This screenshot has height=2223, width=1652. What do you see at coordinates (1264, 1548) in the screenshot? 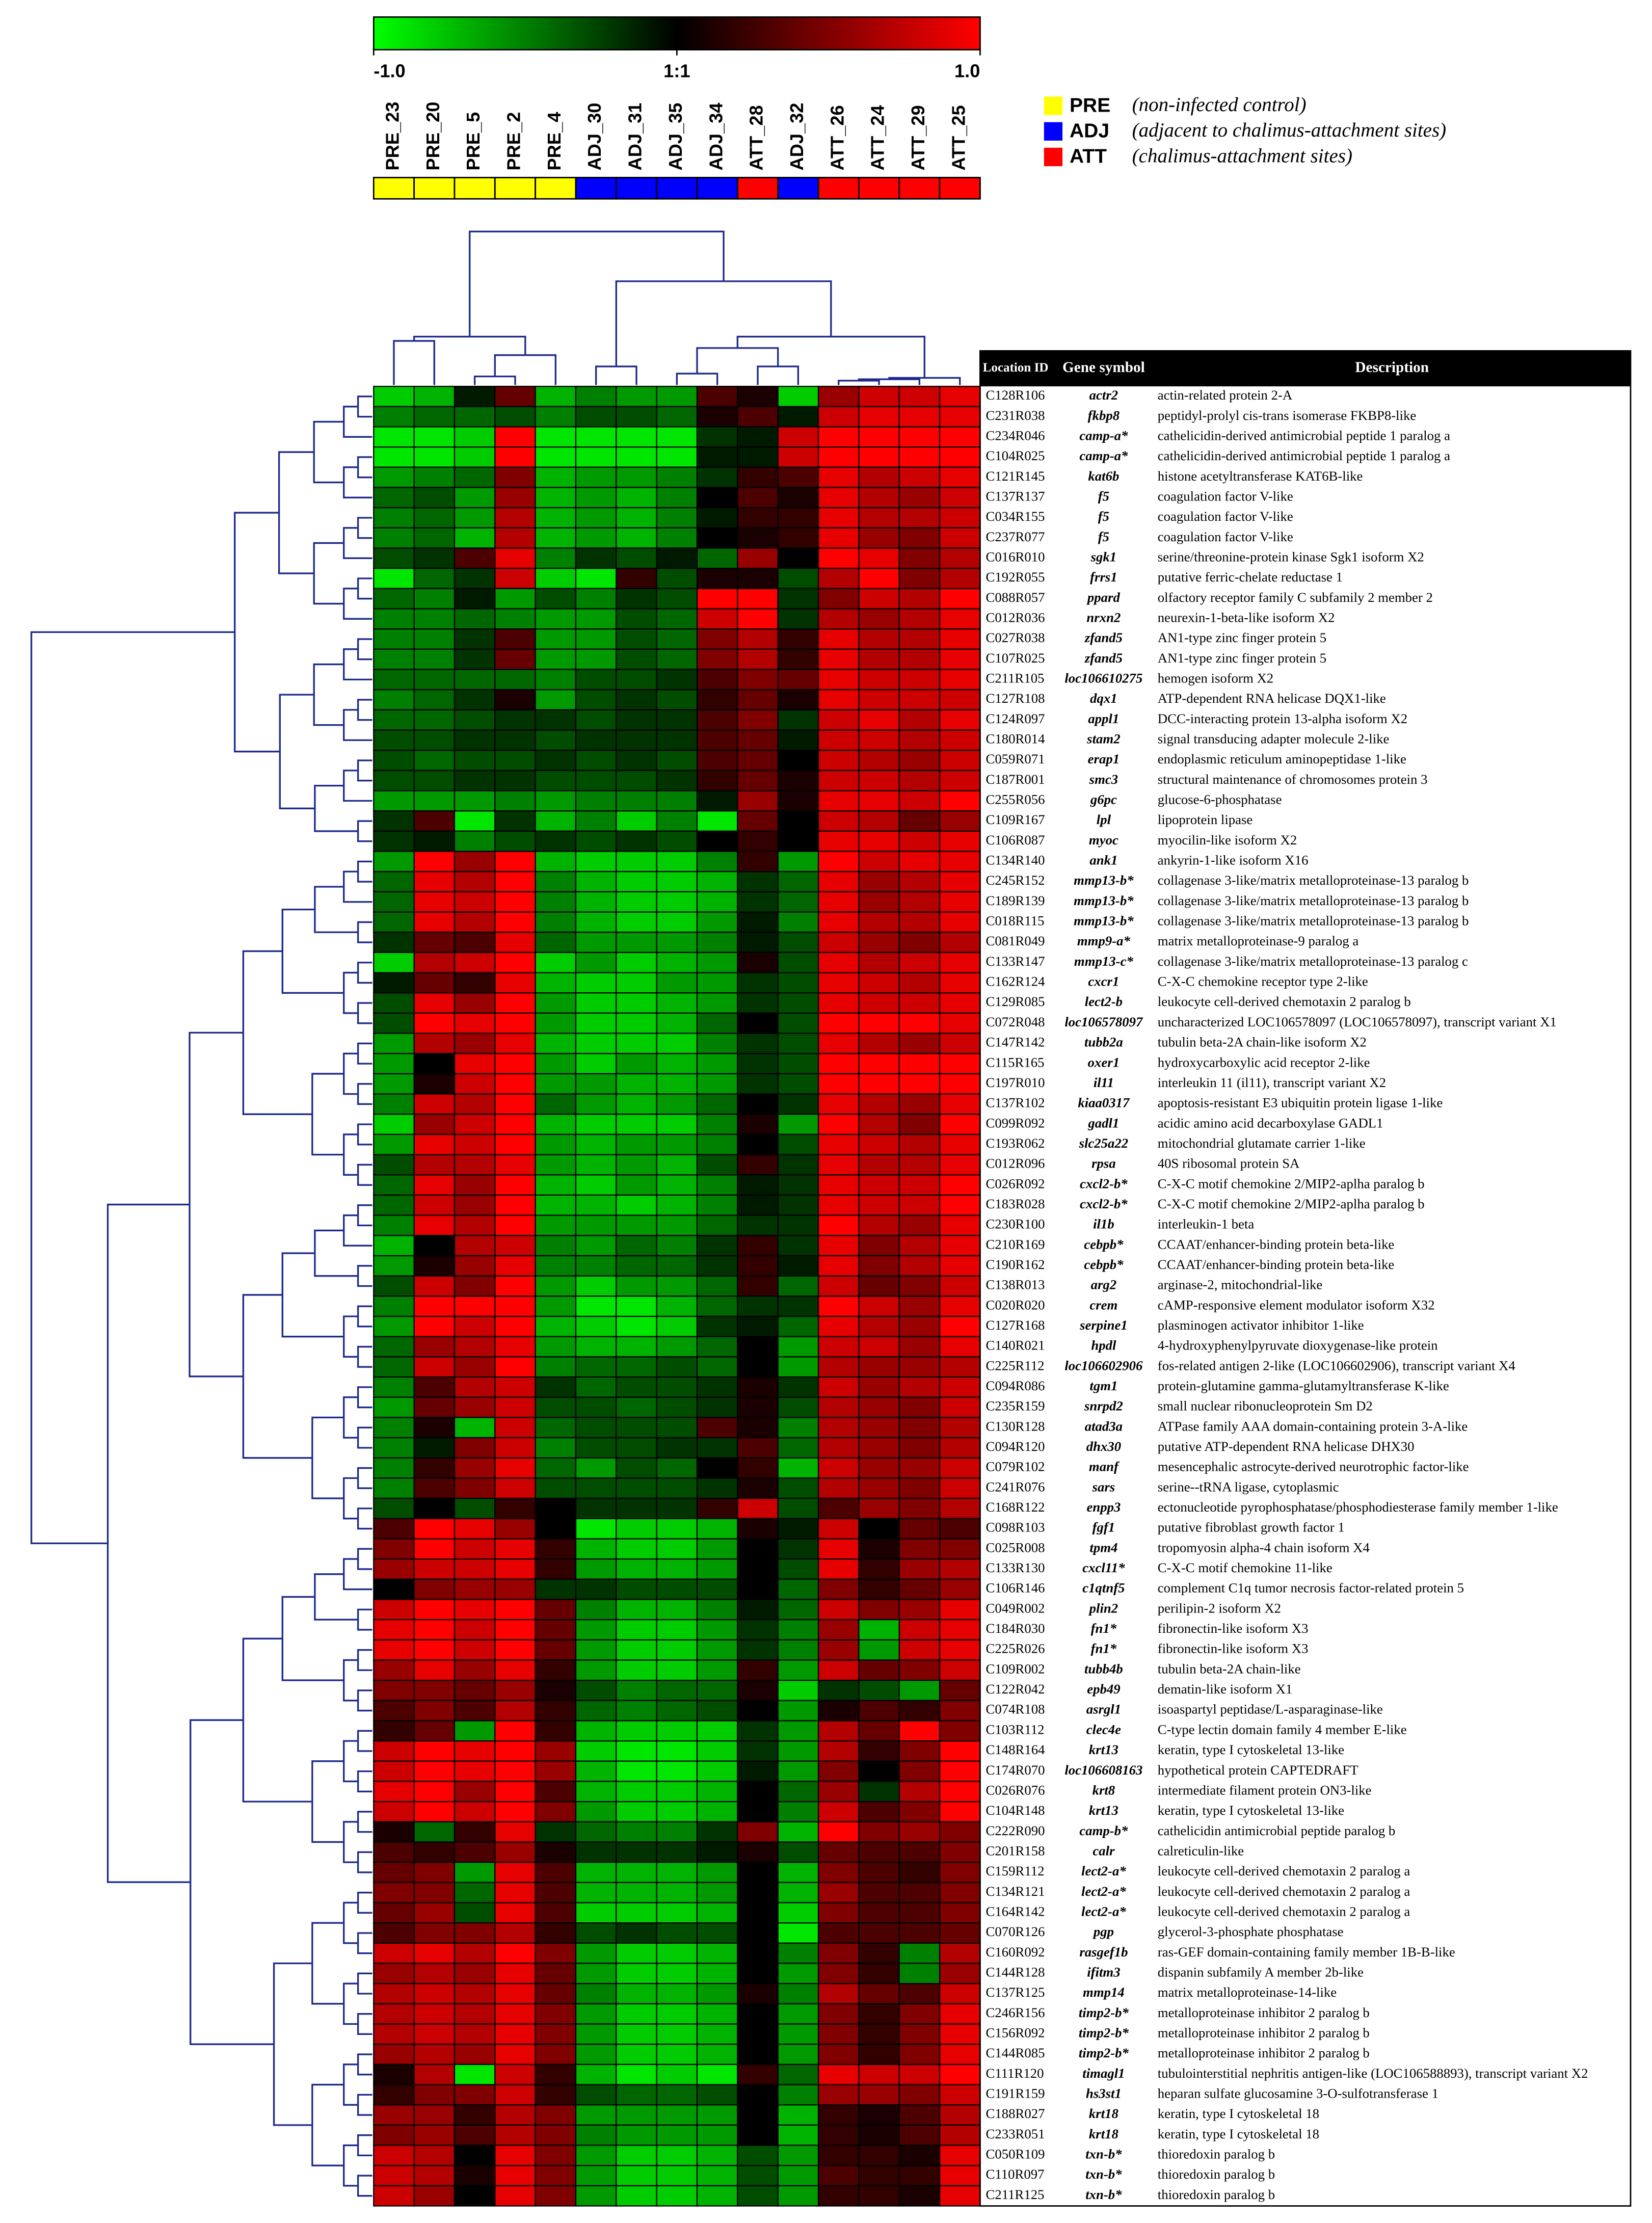
I see `gene-description: tropomyosin alpha-4 chain isoform X4` at bounding box center [1264, 1548].